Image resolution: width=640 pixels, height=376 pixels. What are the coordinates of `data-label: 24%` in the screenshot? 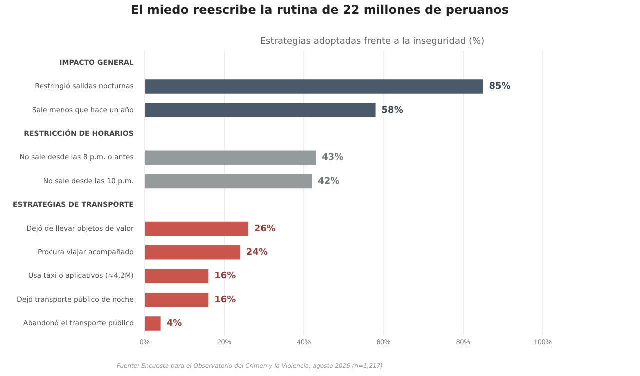 It's located at (257, 253).